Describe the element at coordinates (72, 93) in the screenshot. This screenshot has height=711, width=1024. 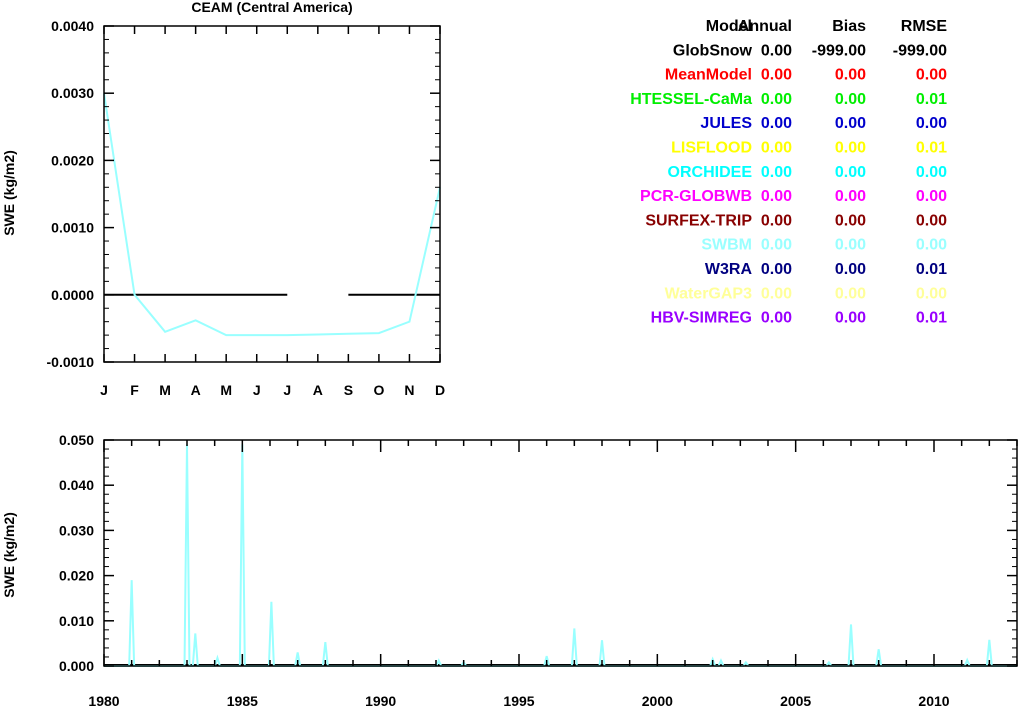
I see `top-y-tick-label: 0.0030` at that location.